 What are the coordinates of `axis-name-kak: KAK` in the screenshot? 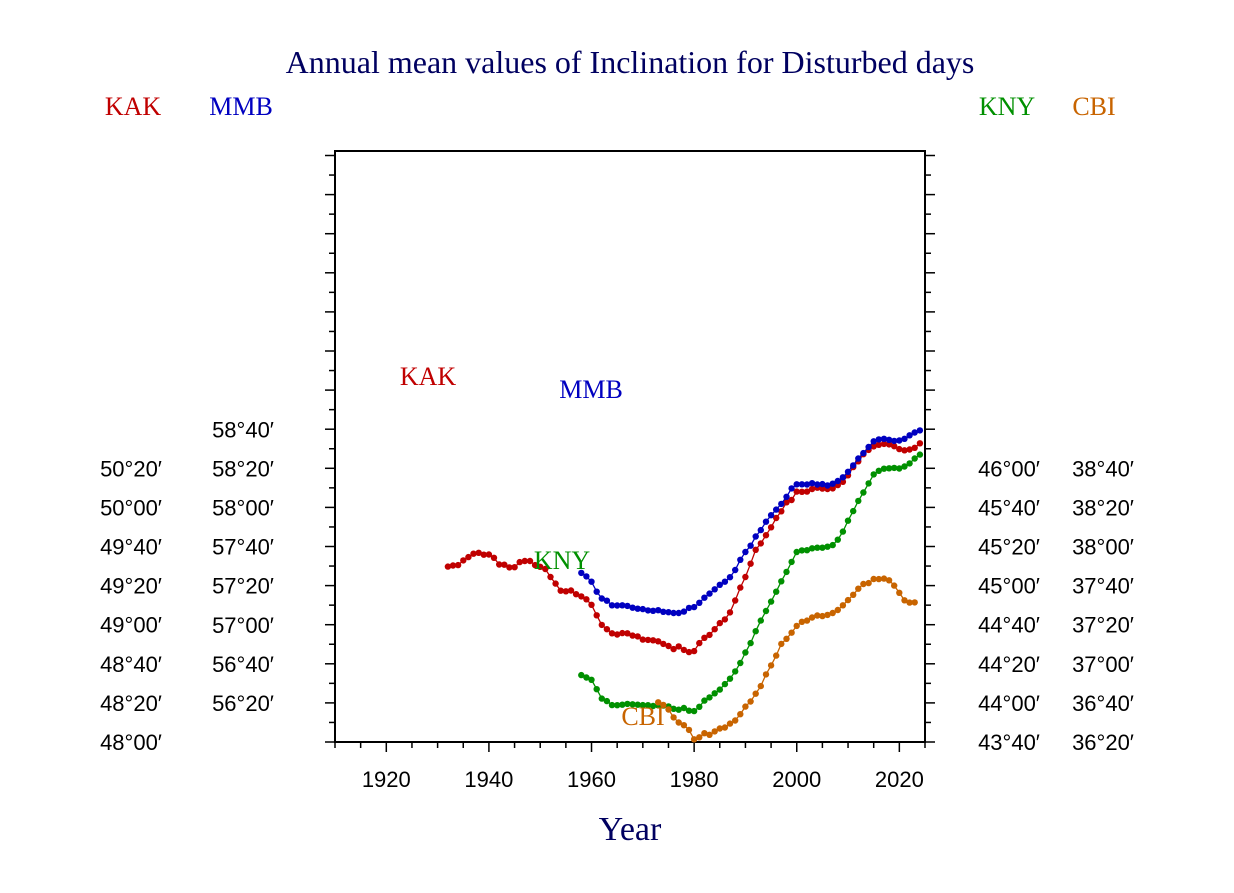 It's located at (133, 106).